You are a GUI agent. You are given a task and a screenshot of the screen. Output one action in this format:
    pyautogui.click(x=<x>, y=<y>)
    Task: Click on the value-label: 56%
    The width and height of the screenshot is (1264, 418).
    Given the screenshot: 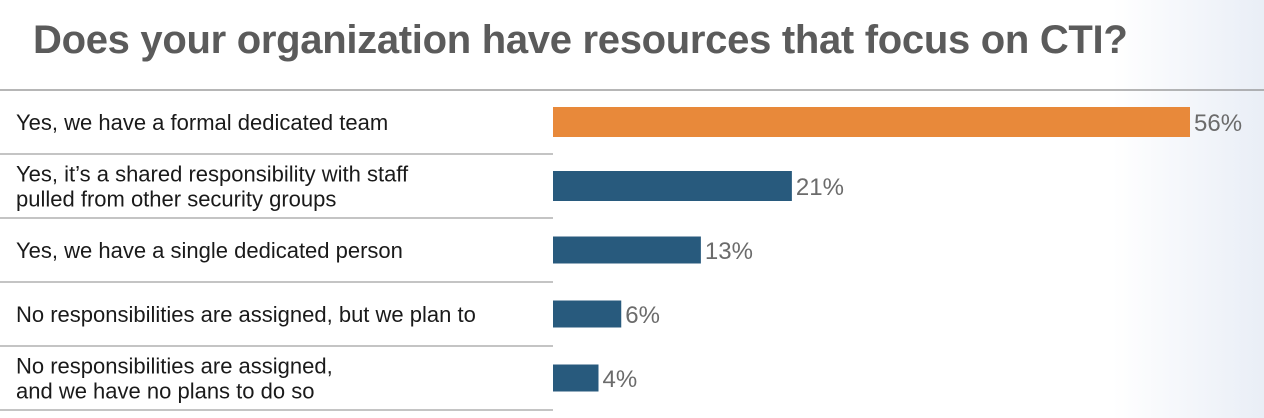 What is the action you would take?
    pyautogui.click(x=1218, y=123)
    